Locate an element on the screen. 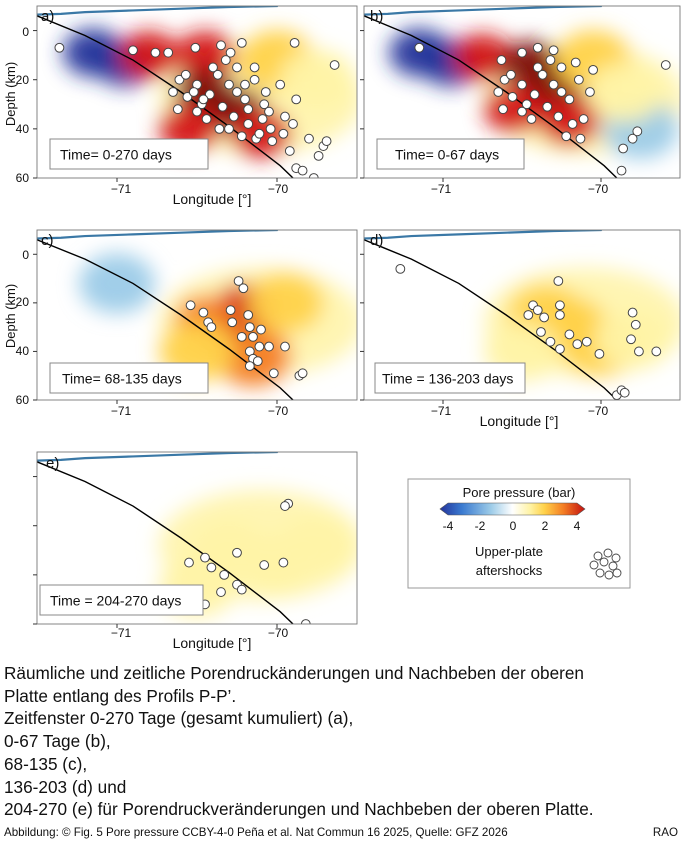  time-label-box: Time = 204-270 days is located at coordinates (121, 600).